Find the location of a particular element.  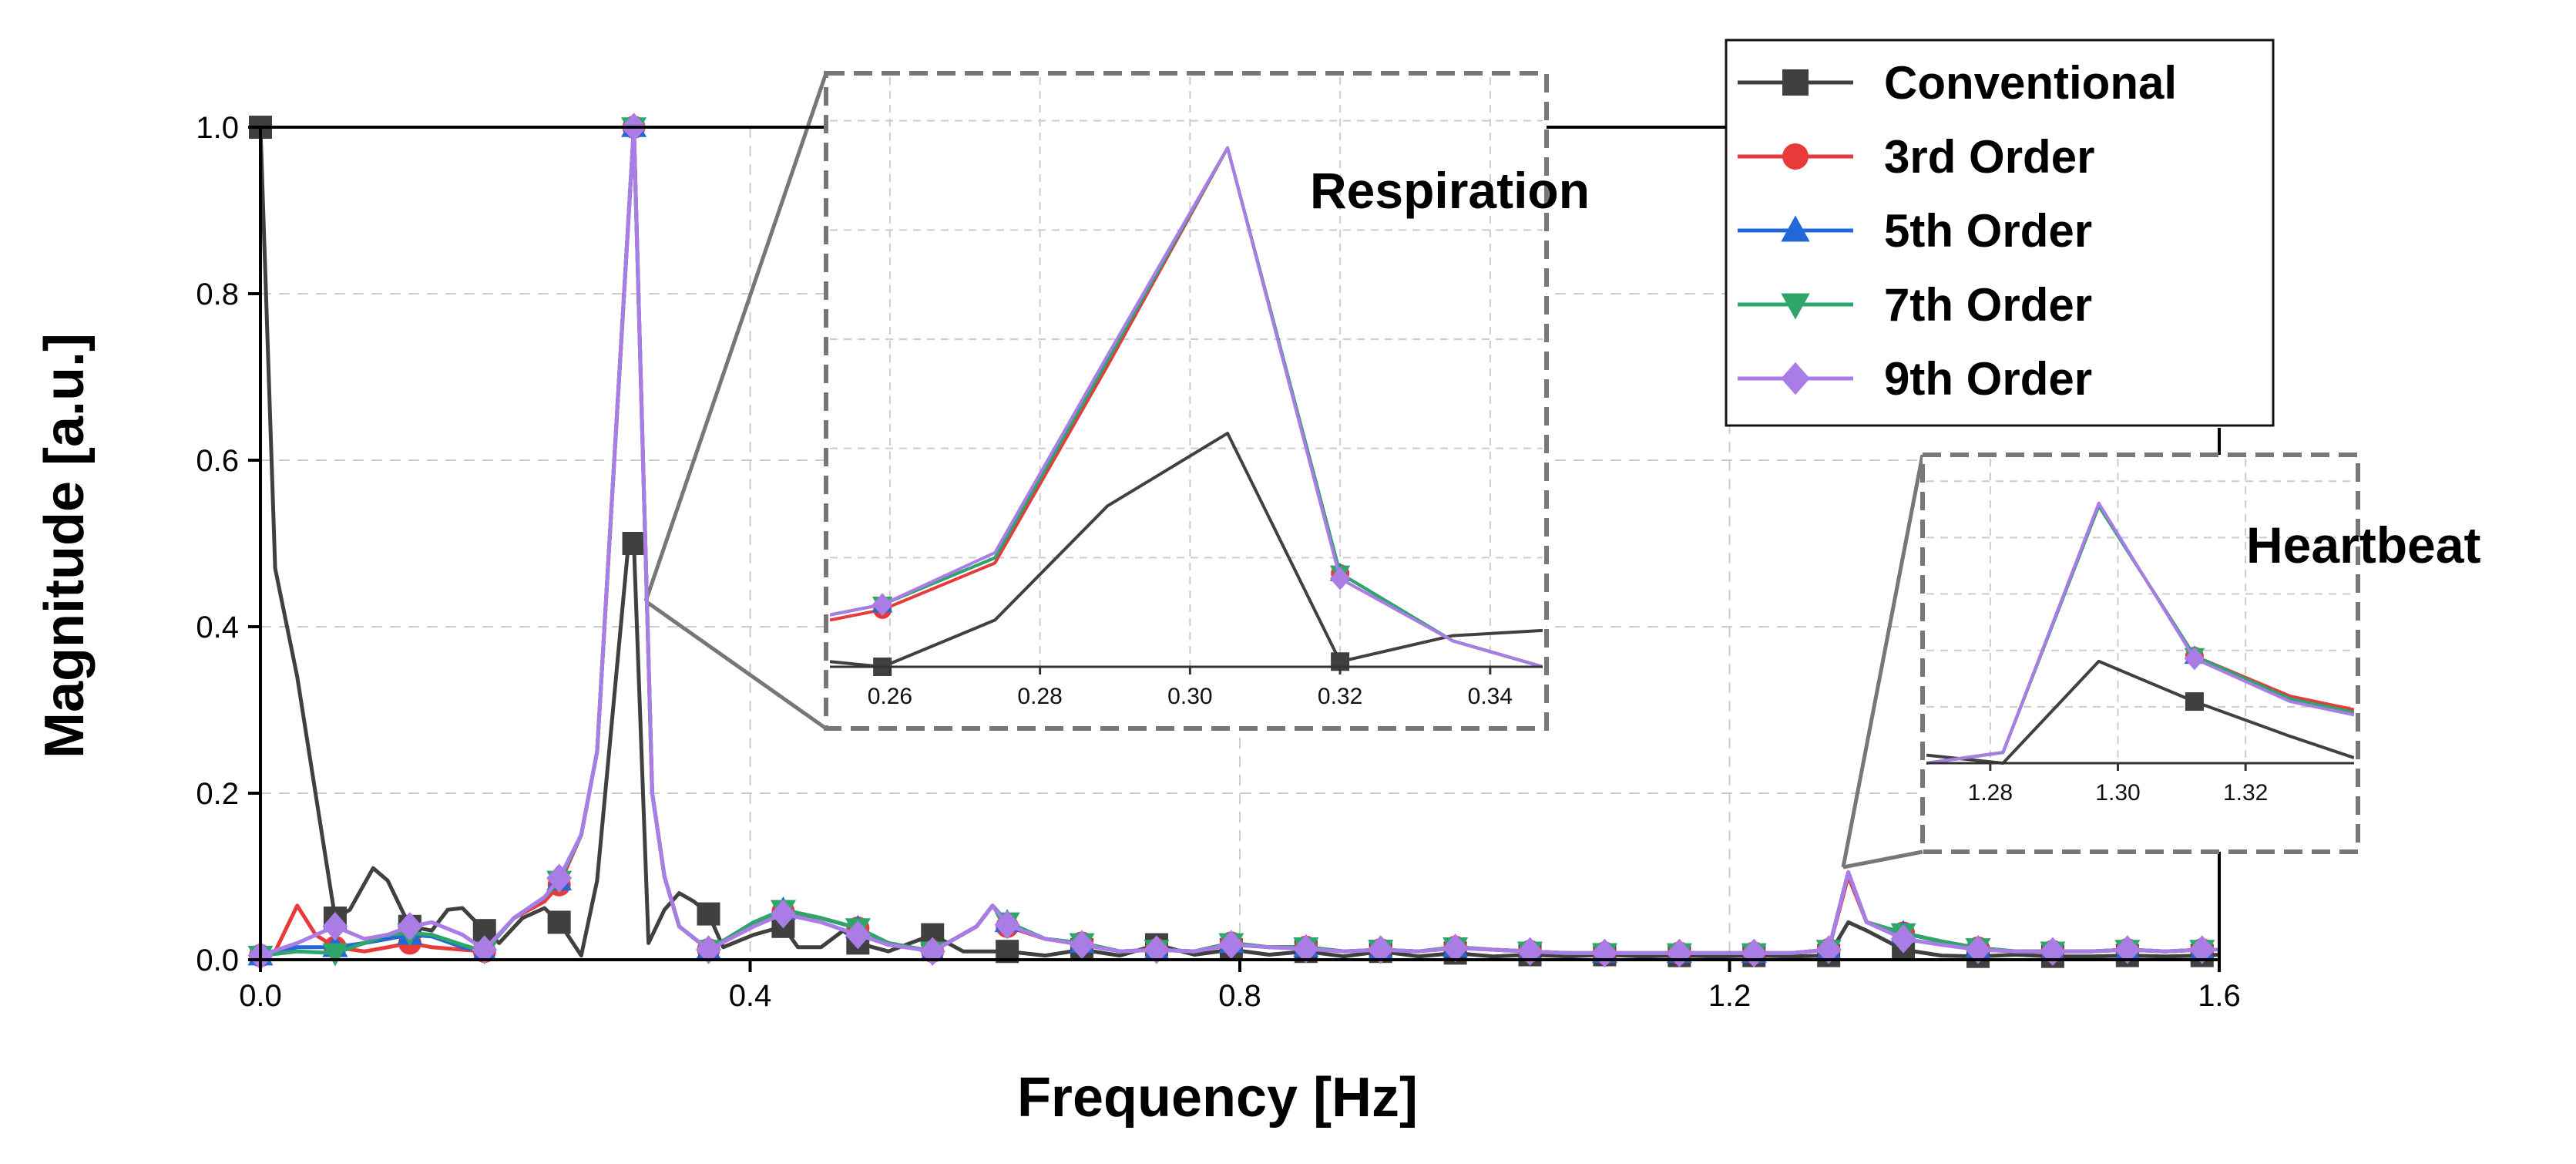

legend-marker-conventional is located at coordinates (1795, 83).